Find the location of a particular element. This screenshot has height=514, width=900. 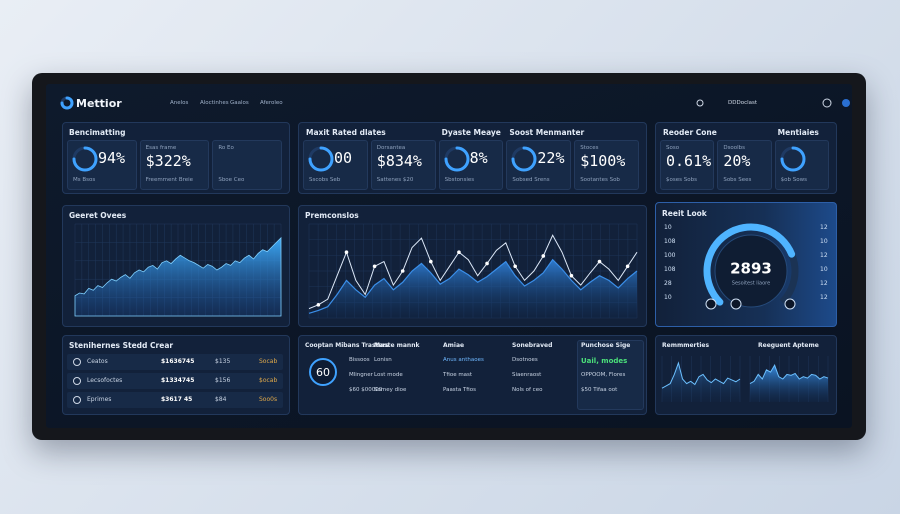

table-cell: Soo0s is located at coordinates (268, 399).